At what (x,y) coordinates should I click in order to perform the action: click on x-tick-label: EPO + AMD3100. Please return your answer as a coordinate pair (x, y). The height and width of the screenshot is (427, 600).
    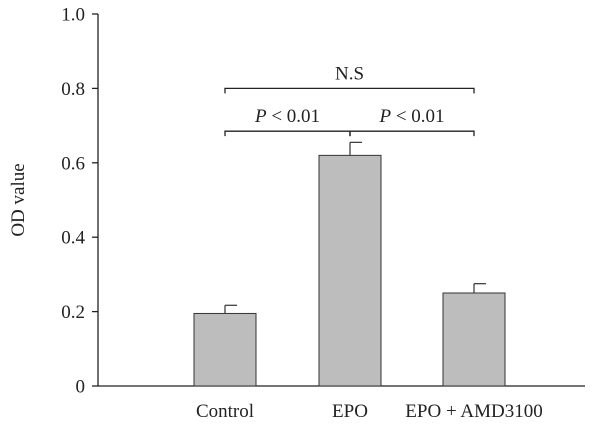
    Looking at the image, I should click on (473, 411).